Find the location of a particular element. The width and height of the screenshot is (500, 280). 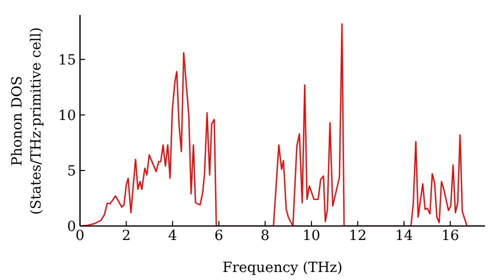

x-tick-label: 10 is located at coordinates (311, 236).